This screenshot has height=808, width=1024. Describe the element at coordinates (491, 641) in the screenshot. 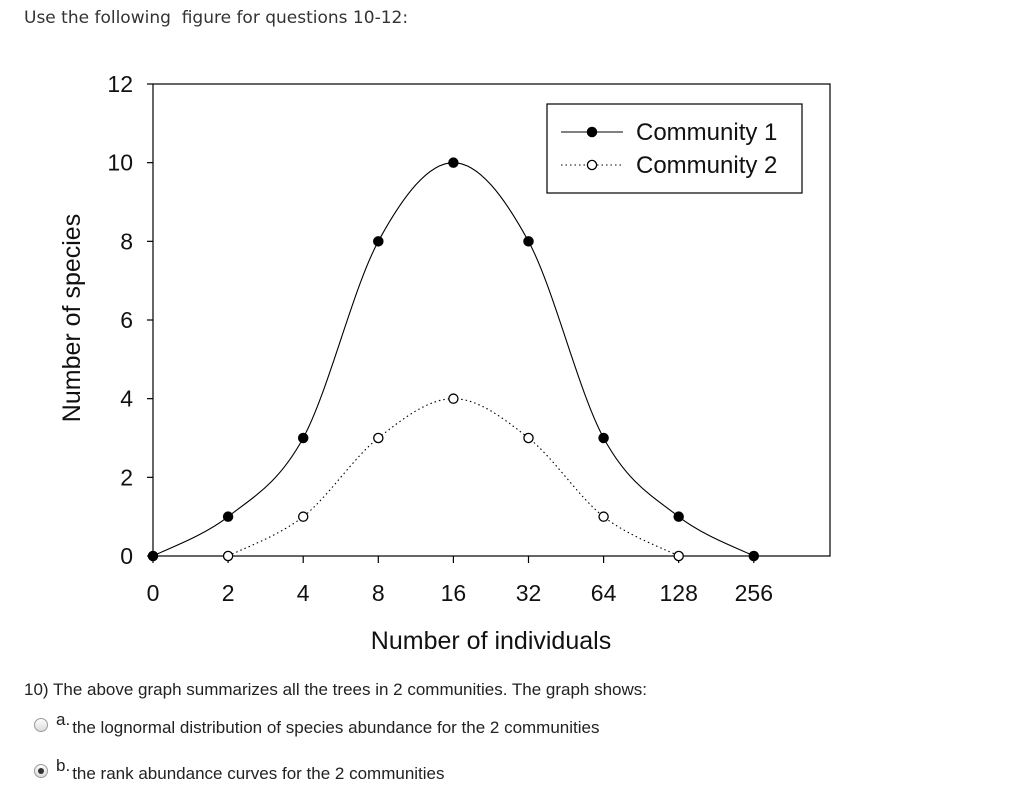

I see `x-axis-title: Number of individuals` at that location.